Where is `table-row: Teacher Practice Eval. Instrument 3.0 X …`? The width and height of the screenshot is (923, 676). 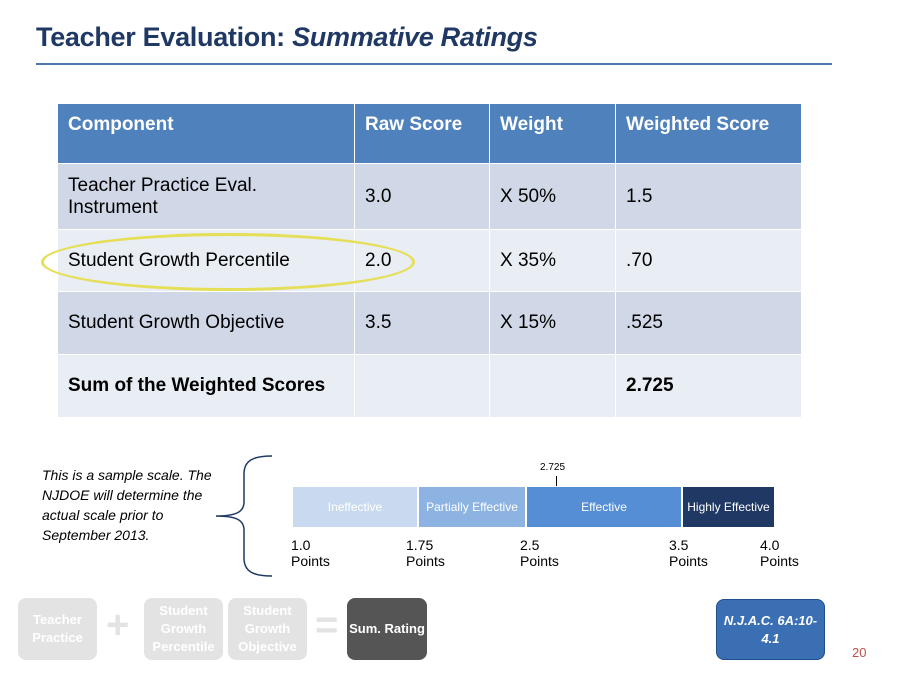 table-row: Teacher Practice Eval. Instrument 3.0 X … is located at coordinates (429, 196).